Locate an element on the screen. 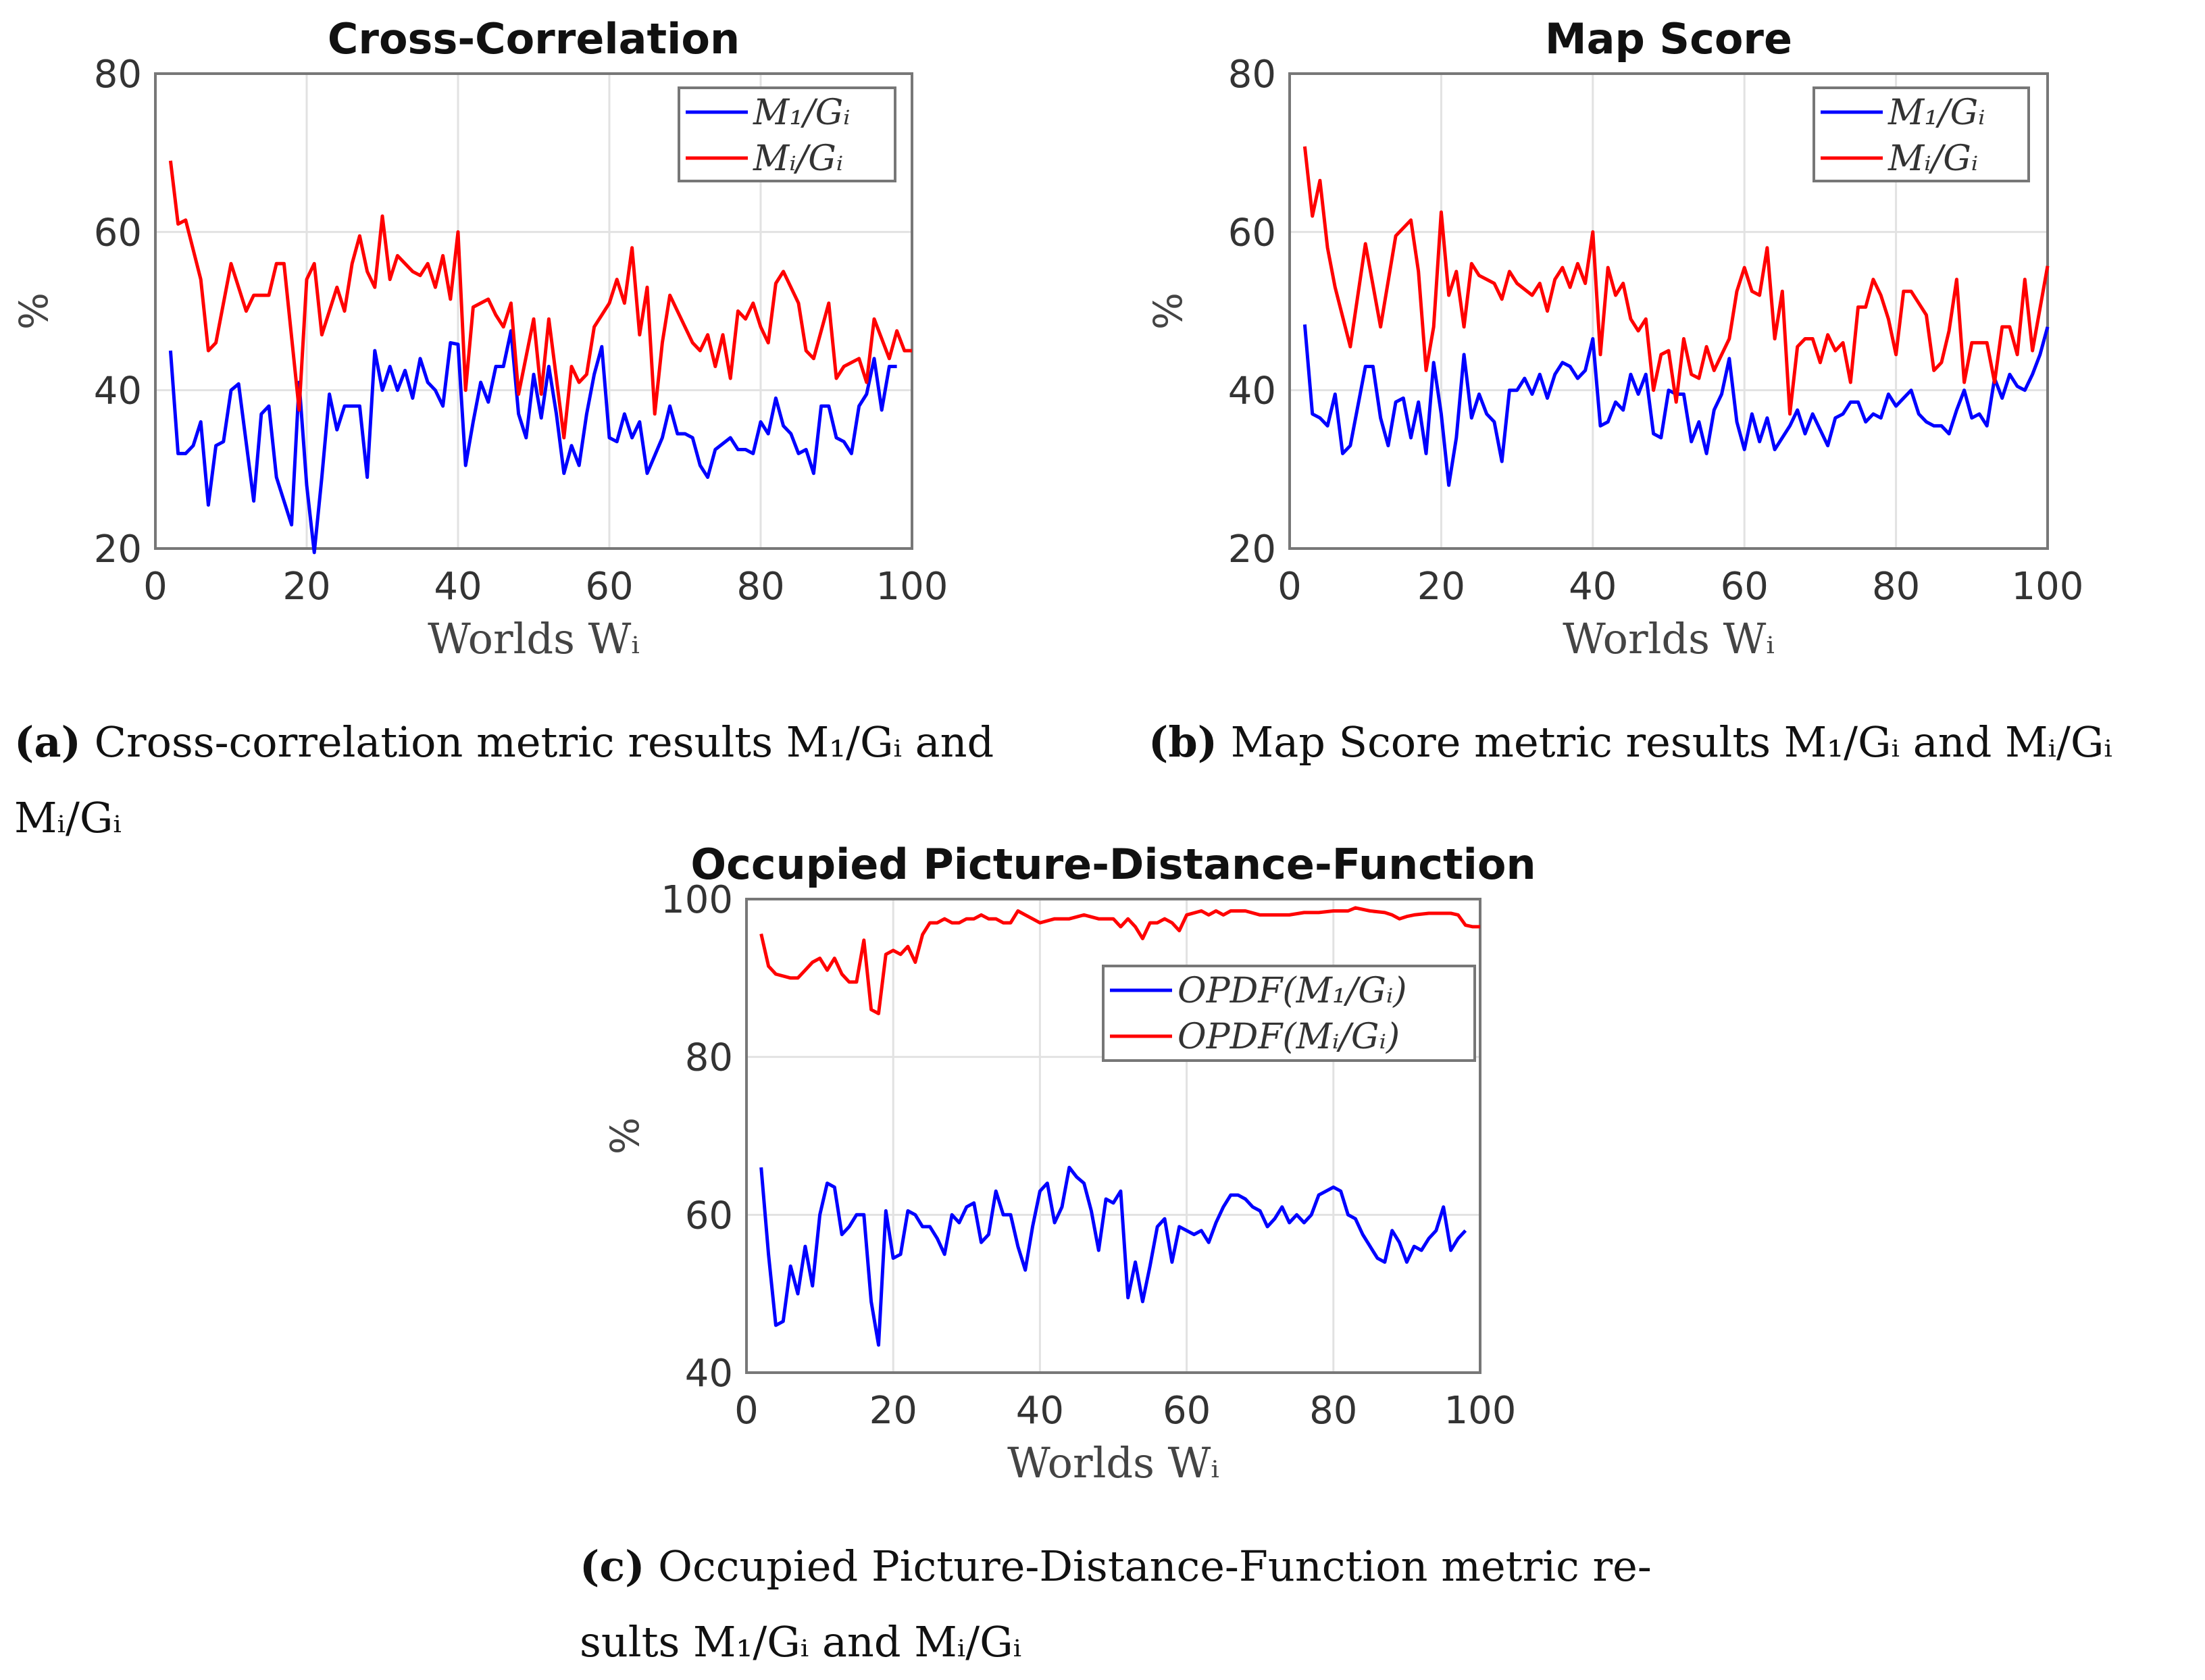 This screenshot has width=2205, height=1680. chart-title: Map Score is located at coordinates (1668, 39).